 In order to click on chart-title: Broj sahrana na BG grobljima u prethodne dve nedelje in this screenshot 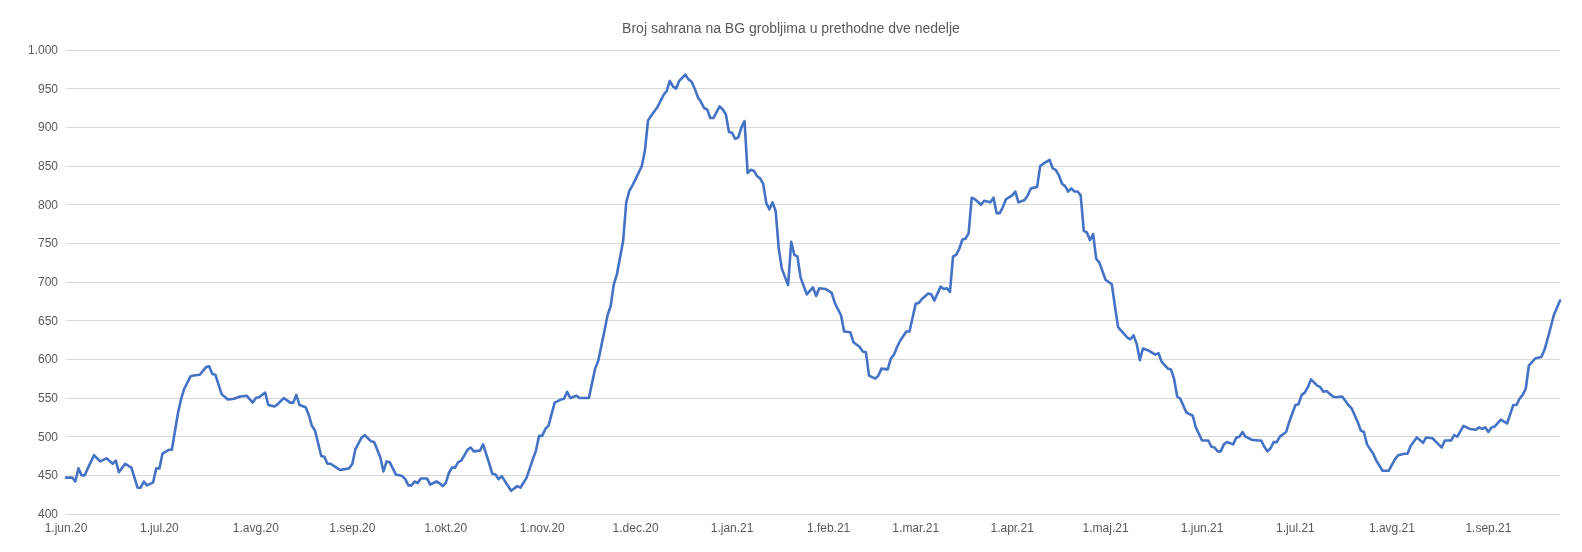, I will do `click(791, 28)`.